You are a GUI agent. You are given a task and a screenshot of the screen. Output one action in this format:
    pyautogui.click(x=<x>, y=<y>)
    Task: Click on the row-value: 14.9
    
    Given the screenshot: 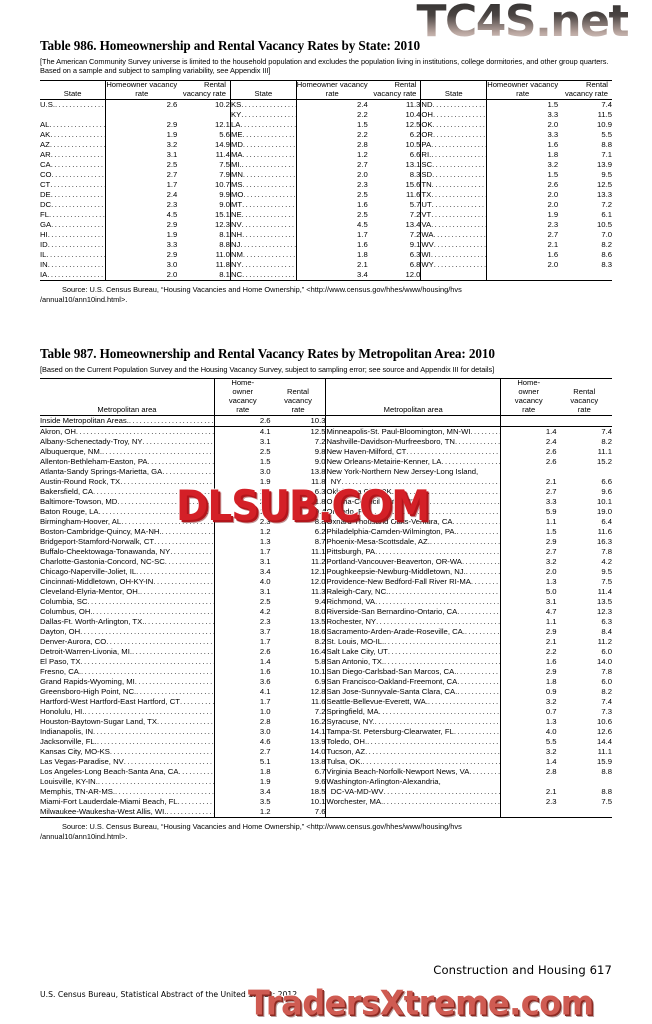 What is the action you would take?
    pyautogui.click(x=222, y=144)
    